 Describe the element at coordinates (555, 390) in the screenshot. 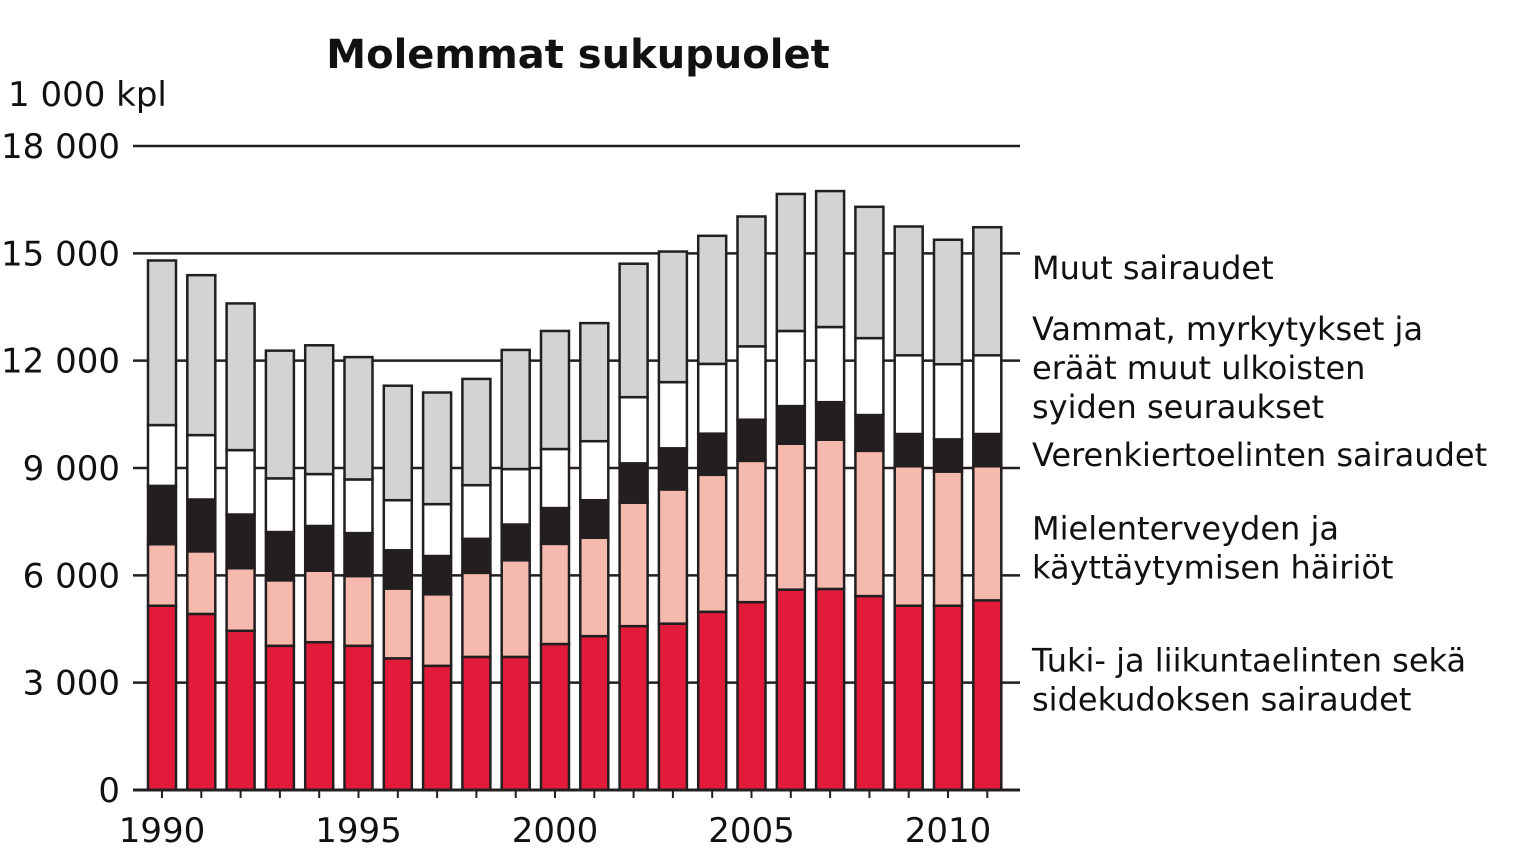

I see `bar-segment-5-2000` at that location.